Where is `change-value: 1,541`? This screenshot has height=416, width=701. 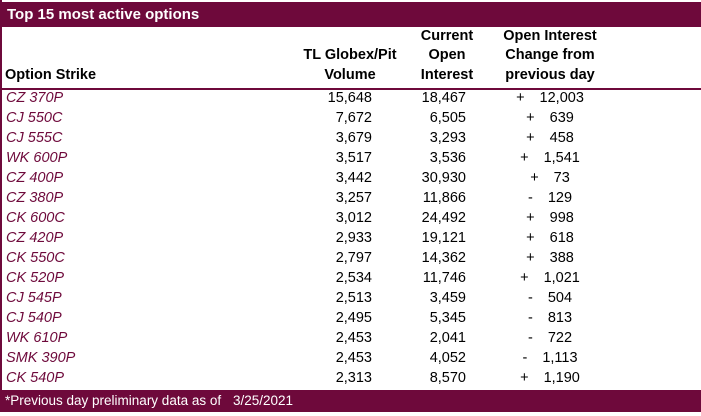
change-value: 1,541 is located at coordinates (561, 158).